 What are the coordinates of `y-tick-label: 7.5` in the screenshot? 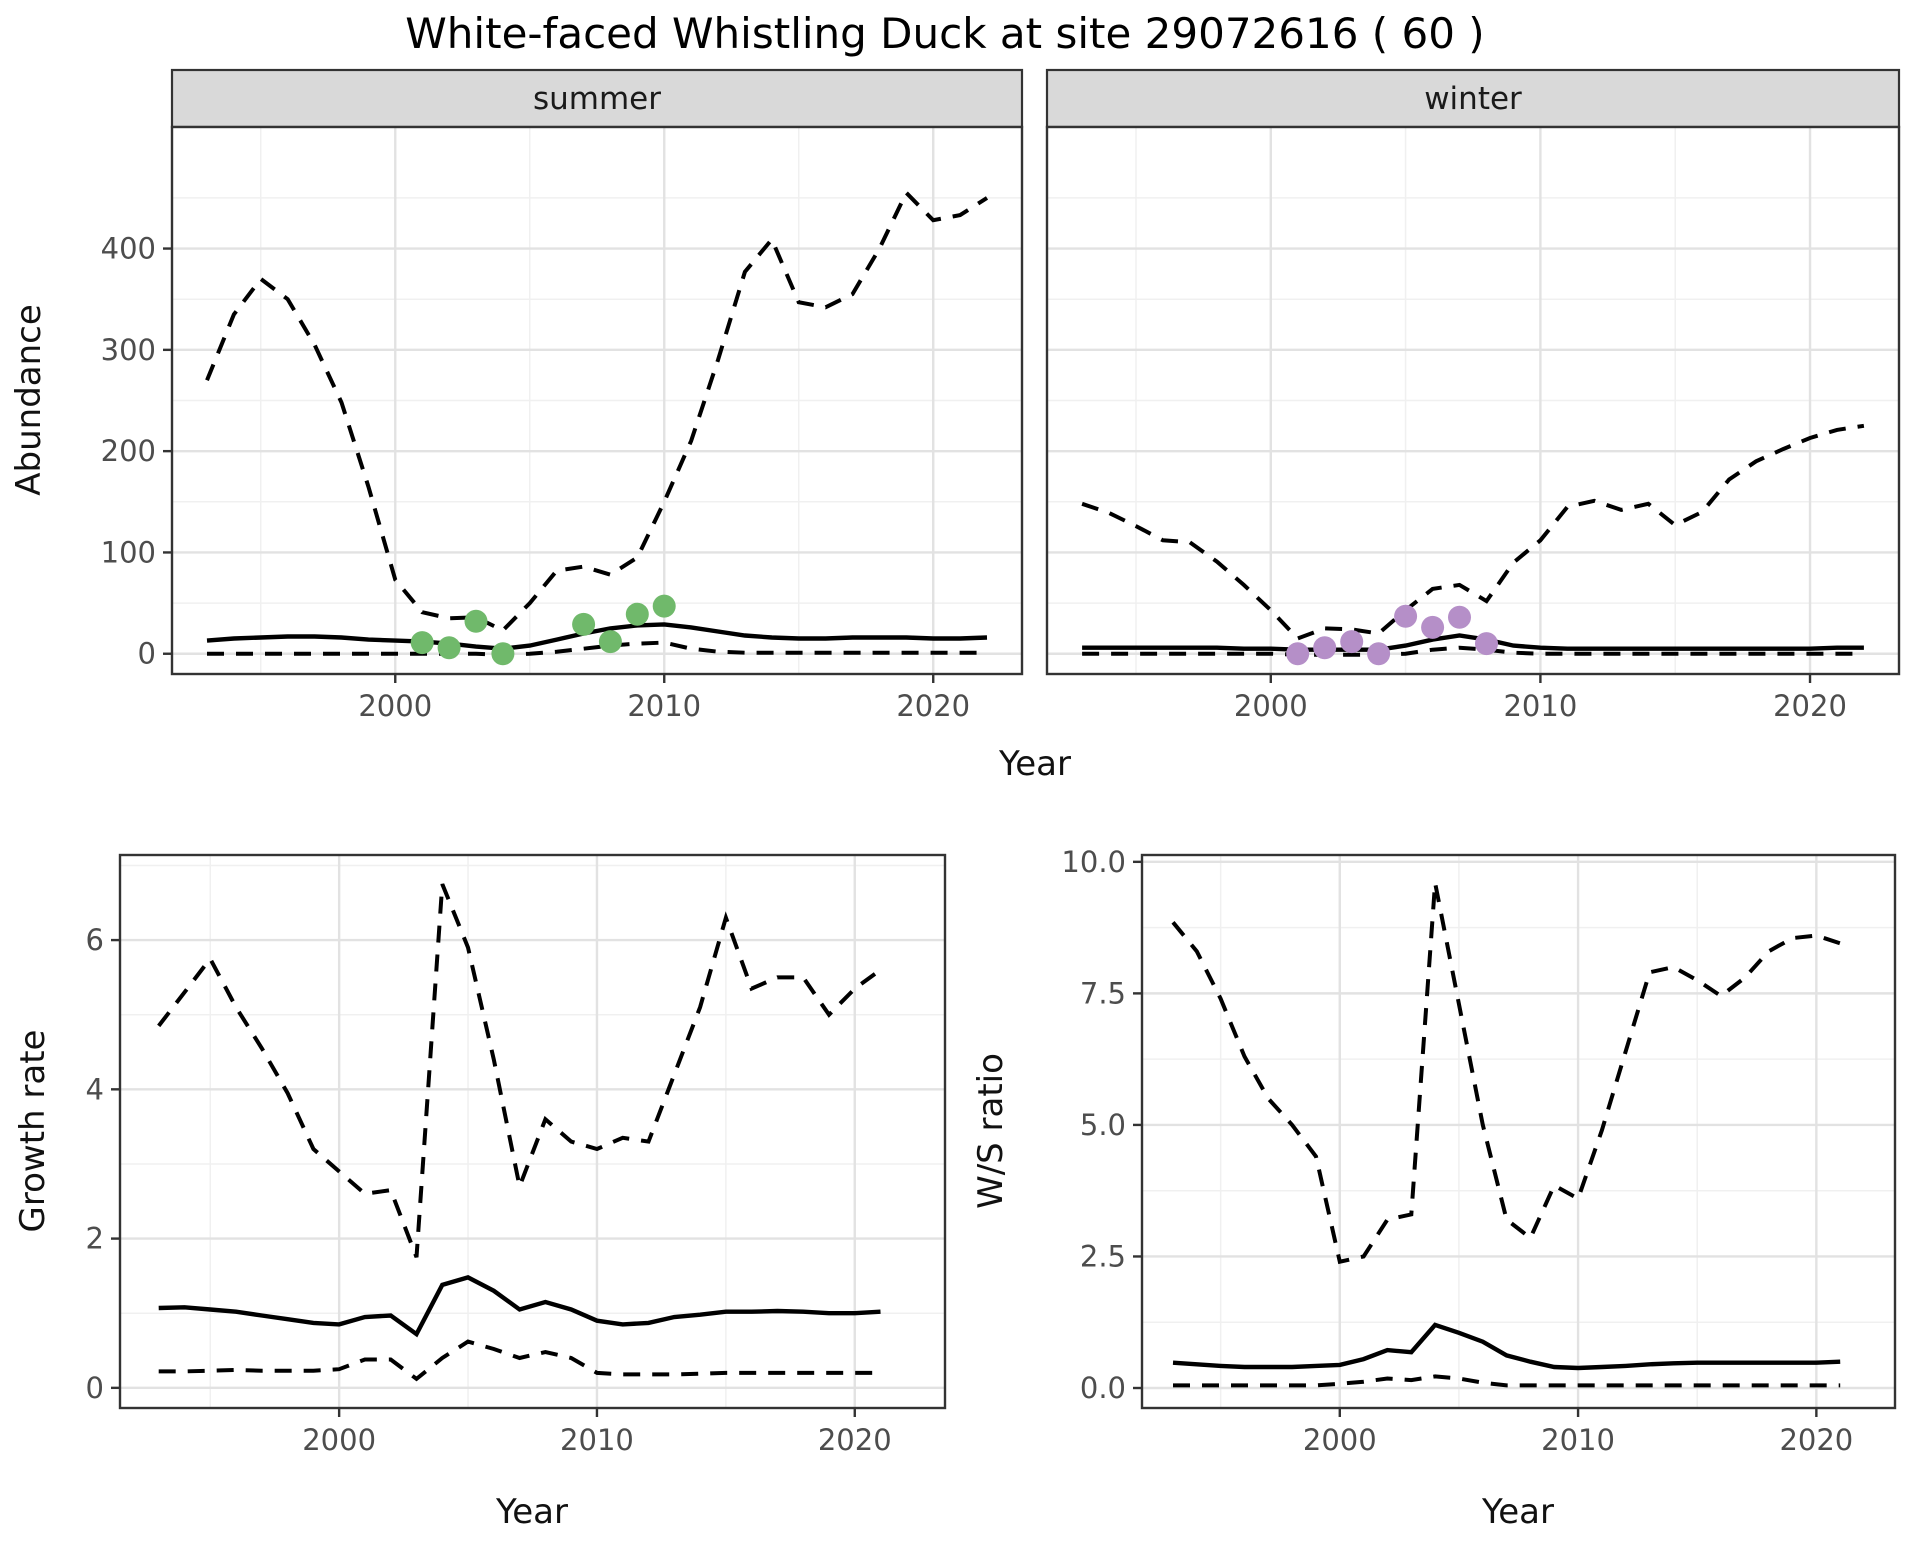 It's located at (1103, 993).